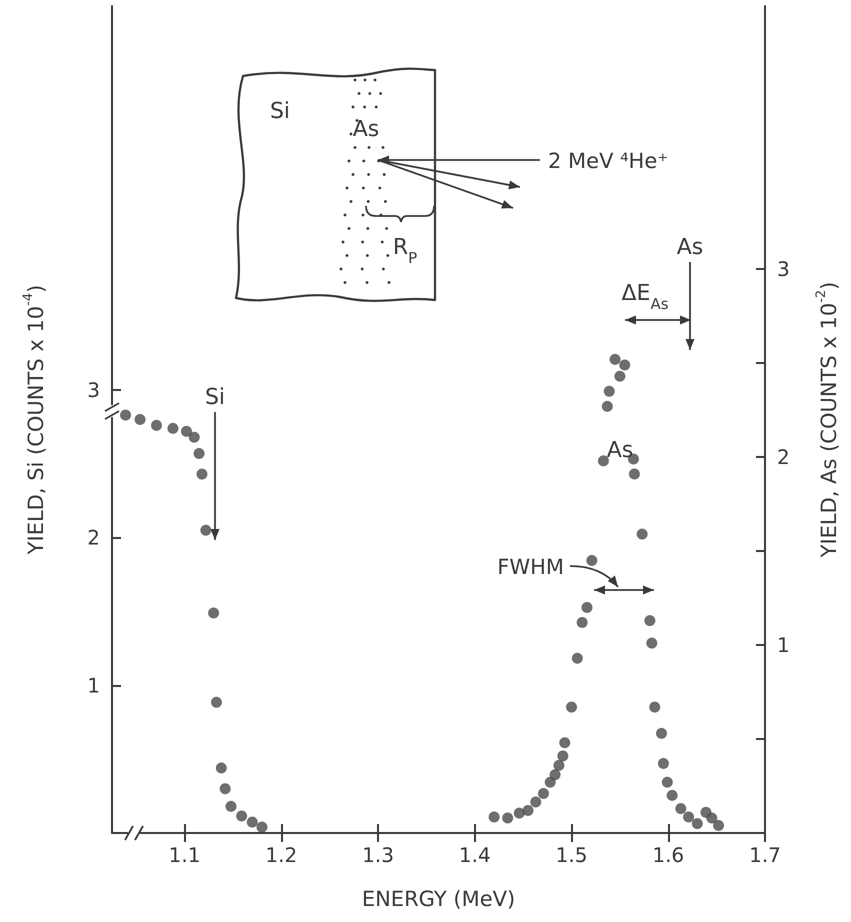  Describe the element at coordinates (765, 855) in the screenshot. I see `x-tick-label: 1.7` at that location.